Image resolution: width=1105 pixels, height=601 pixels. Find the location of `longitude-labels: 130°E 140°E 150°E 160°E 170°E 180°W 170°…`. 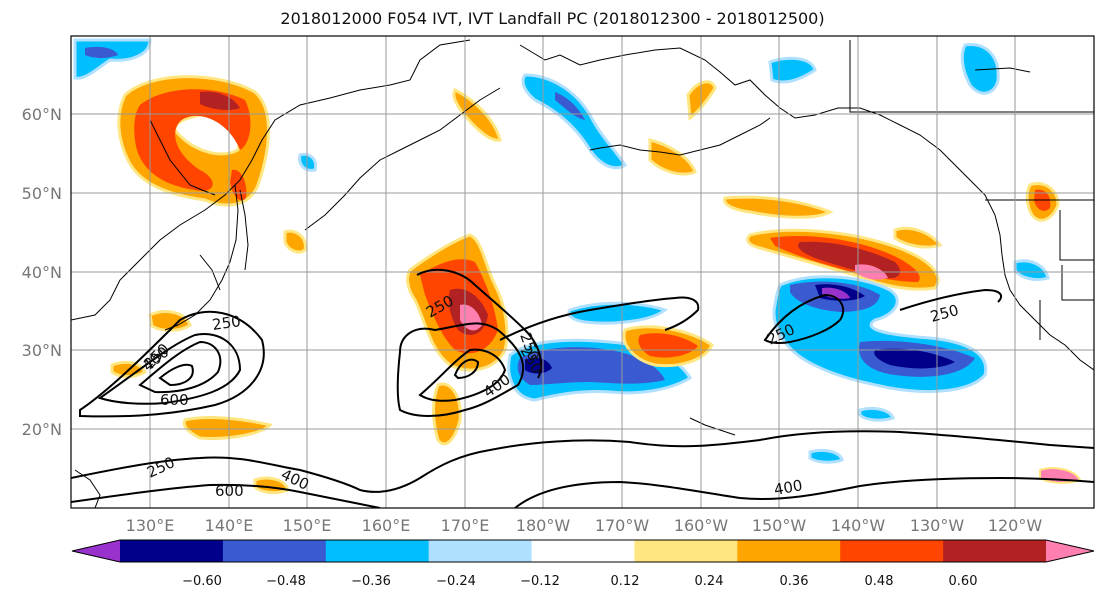

longitude-labels: 130°E 140°E 150°E 160°E 170°E 180°W 170°… is located at coordinates (584, 525).